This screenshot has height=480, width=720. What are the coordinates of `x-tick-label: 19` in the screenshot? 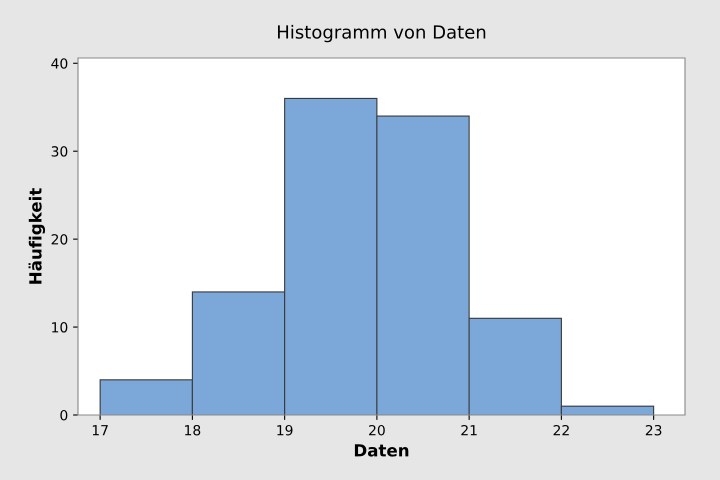 It's located at (284, 430).